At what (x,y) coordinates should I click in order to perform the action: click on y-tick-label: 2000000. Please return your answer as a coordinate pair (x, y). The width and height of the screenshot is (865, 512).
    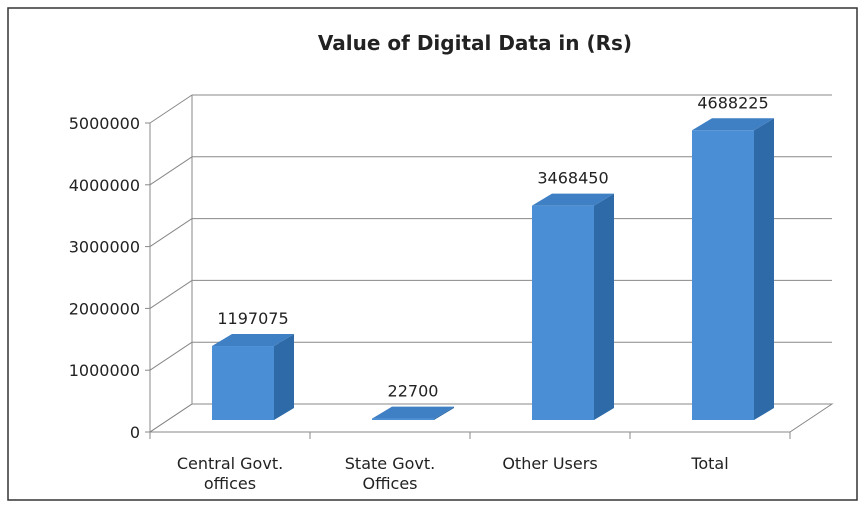
    Looking at the image, I should click on (104, 308).